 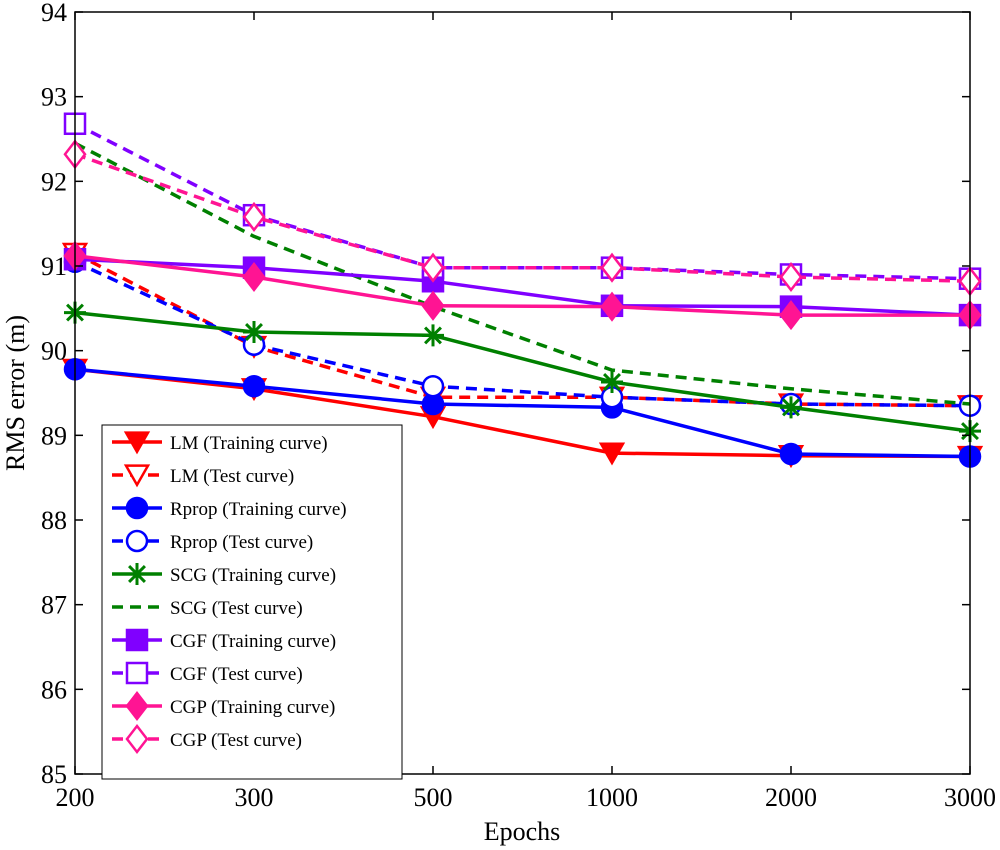 I want to click on legend-box, so click(x=252, y=602).